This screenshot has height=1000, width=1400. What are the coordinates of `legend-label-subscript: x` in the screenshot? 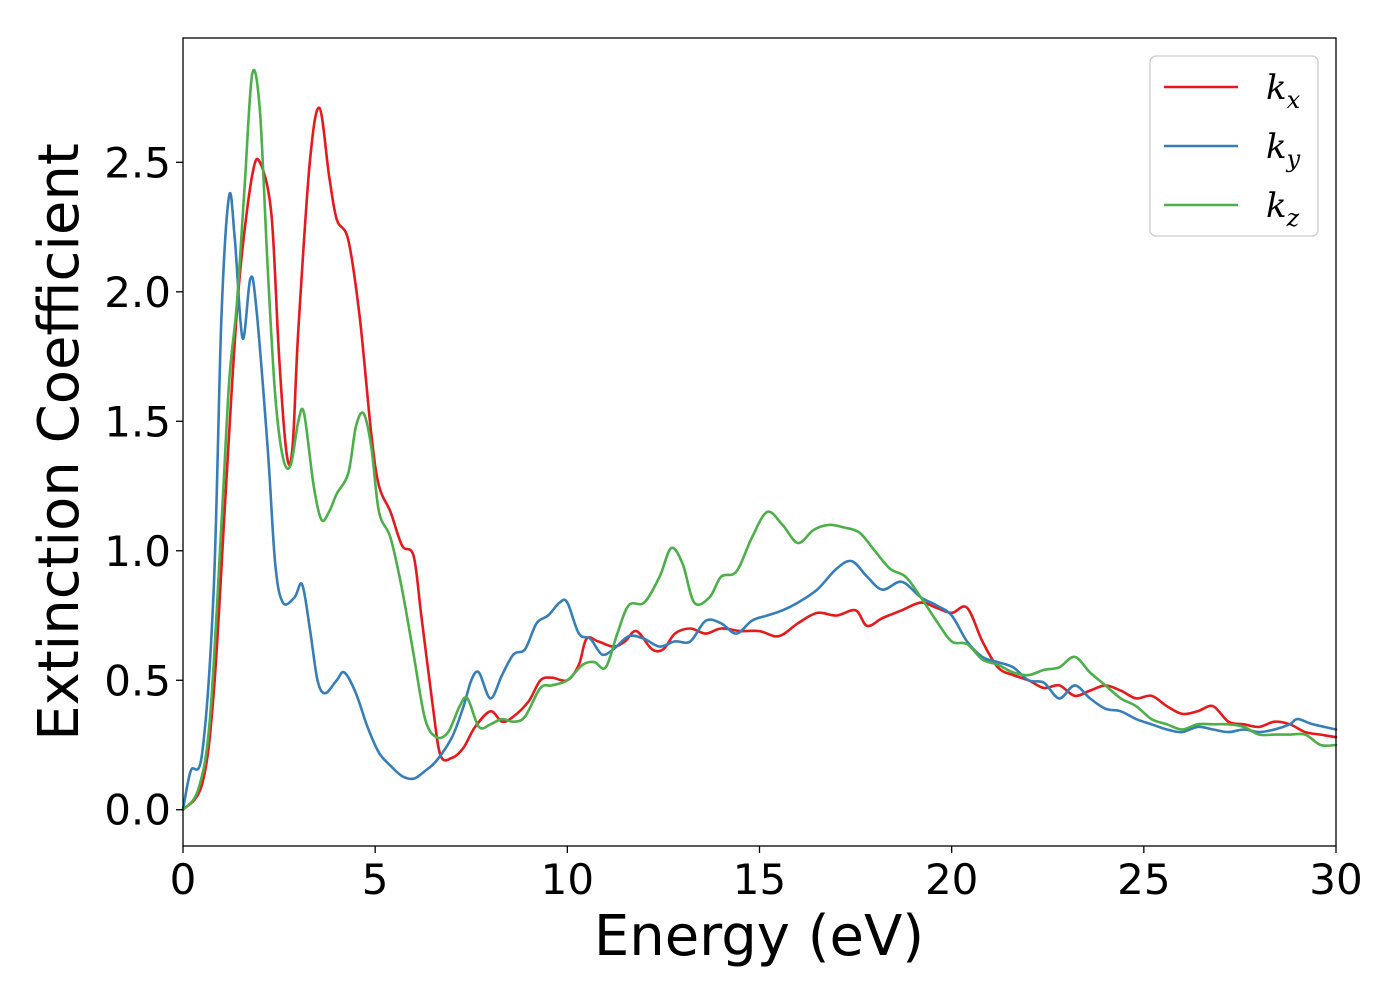 It's located at (1294, 100).